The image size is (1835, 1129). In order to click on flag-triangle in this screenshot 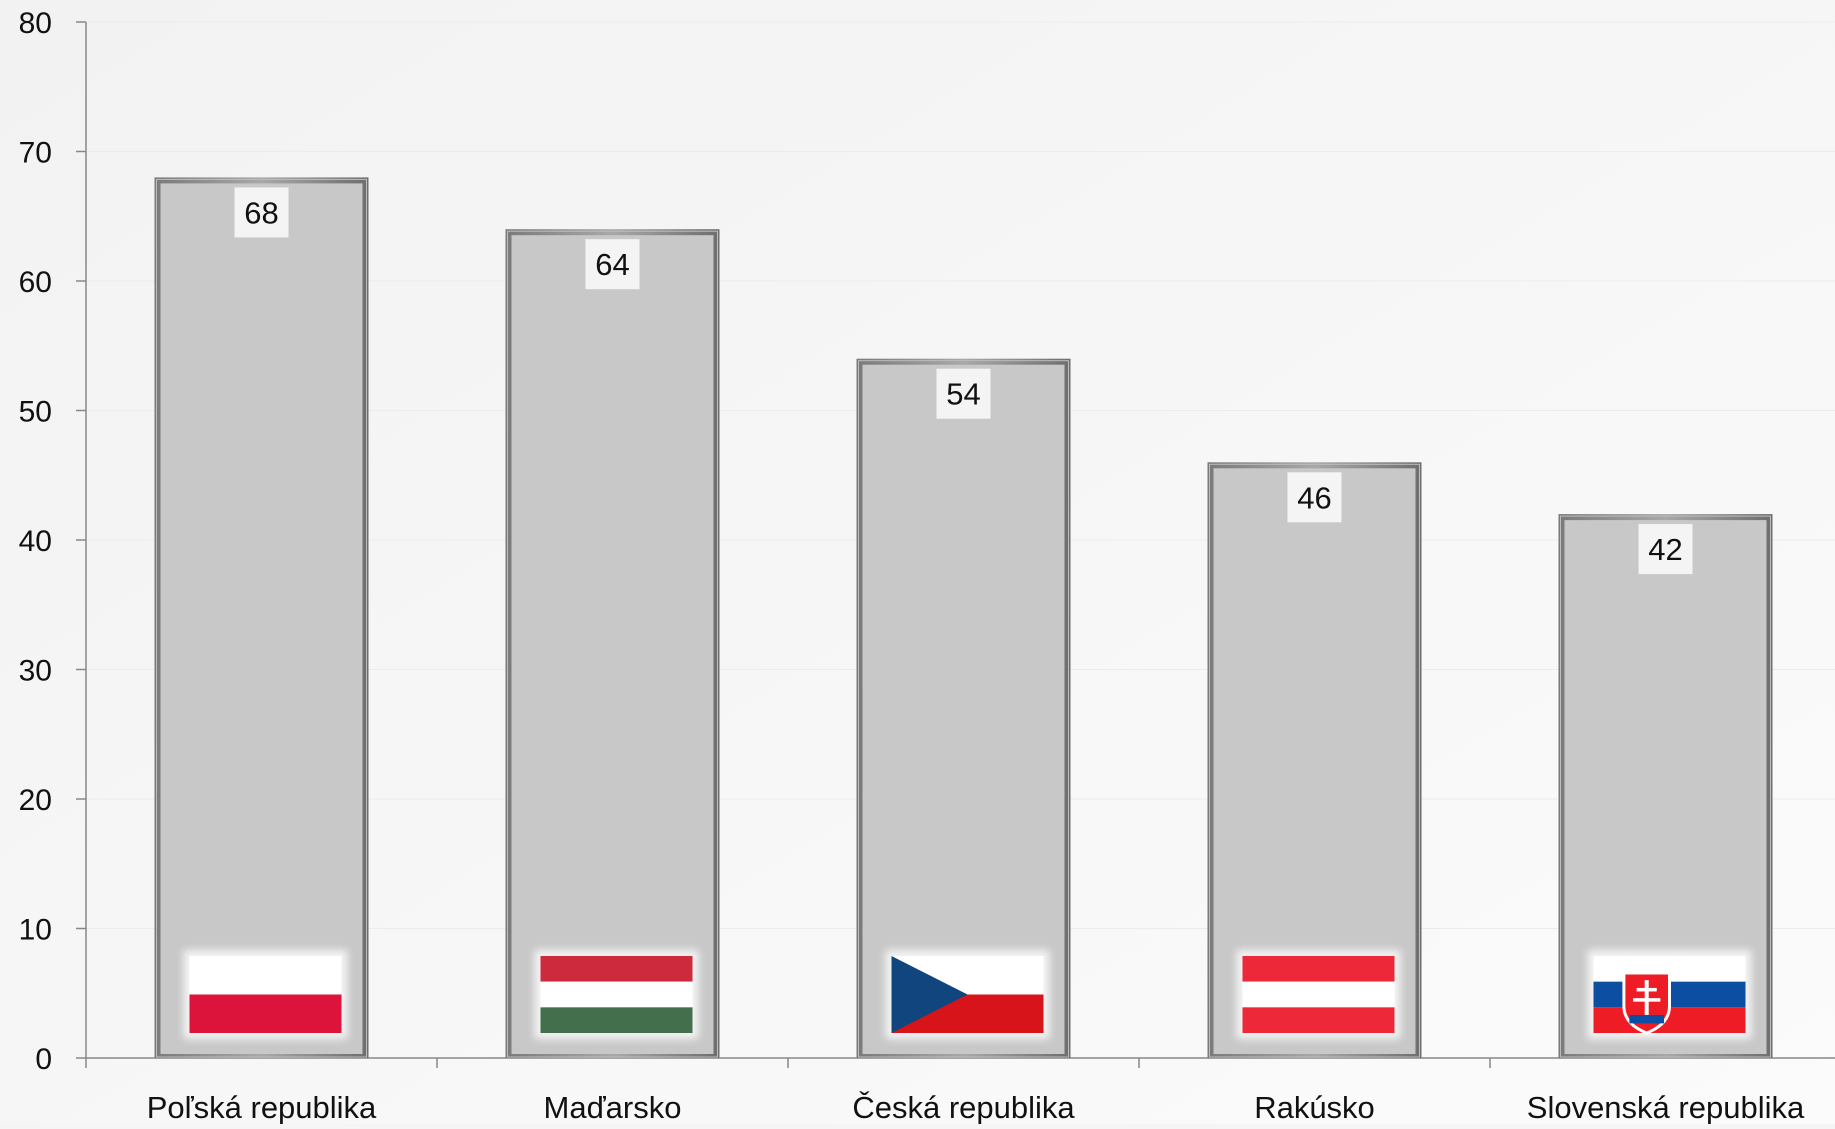, I will do `click(929, 994)`.